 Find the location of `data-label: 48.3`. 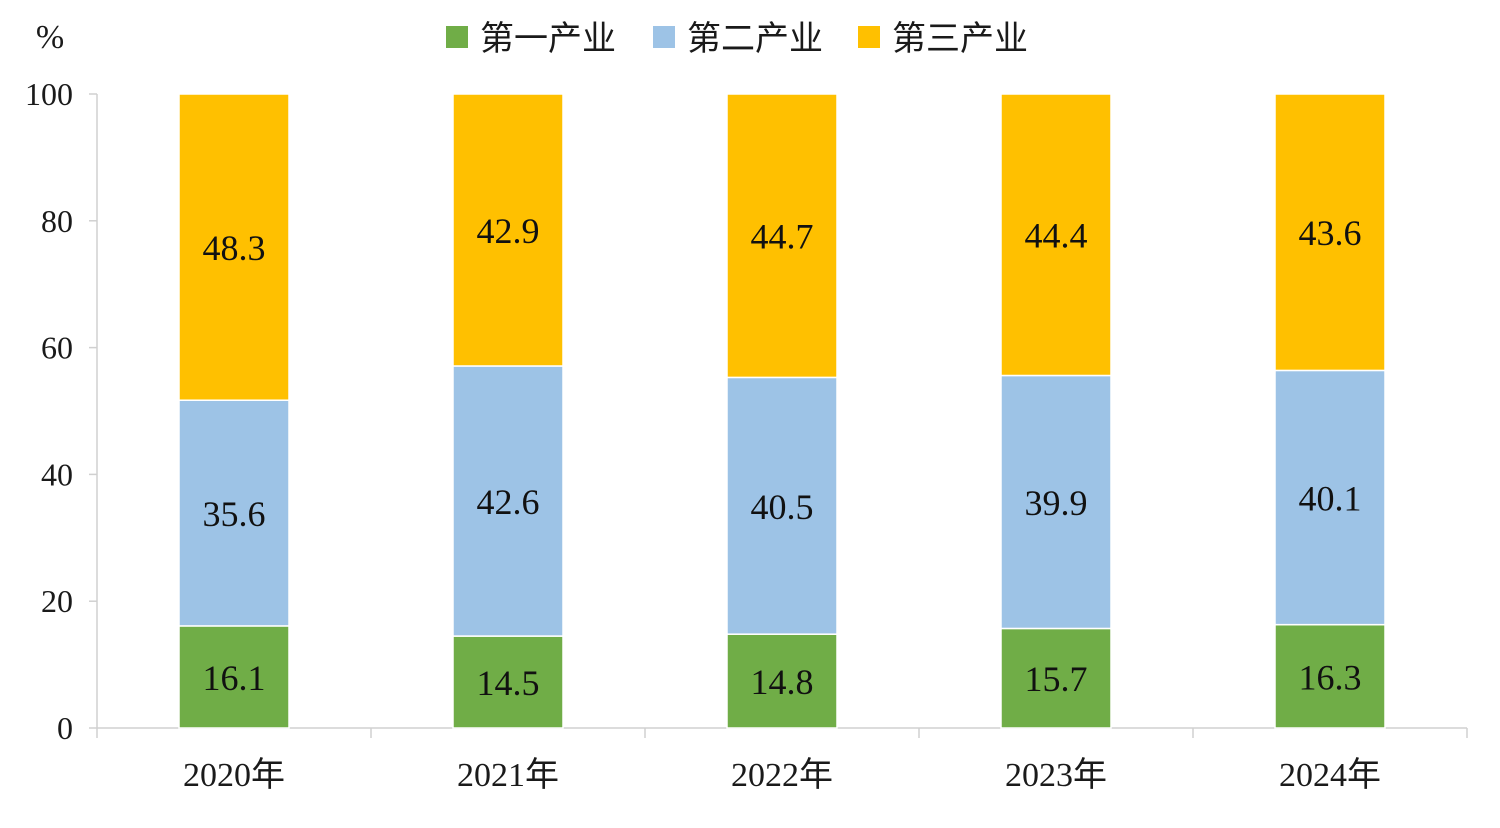

data-label: 48.3 is located at coordinates (234, 248).